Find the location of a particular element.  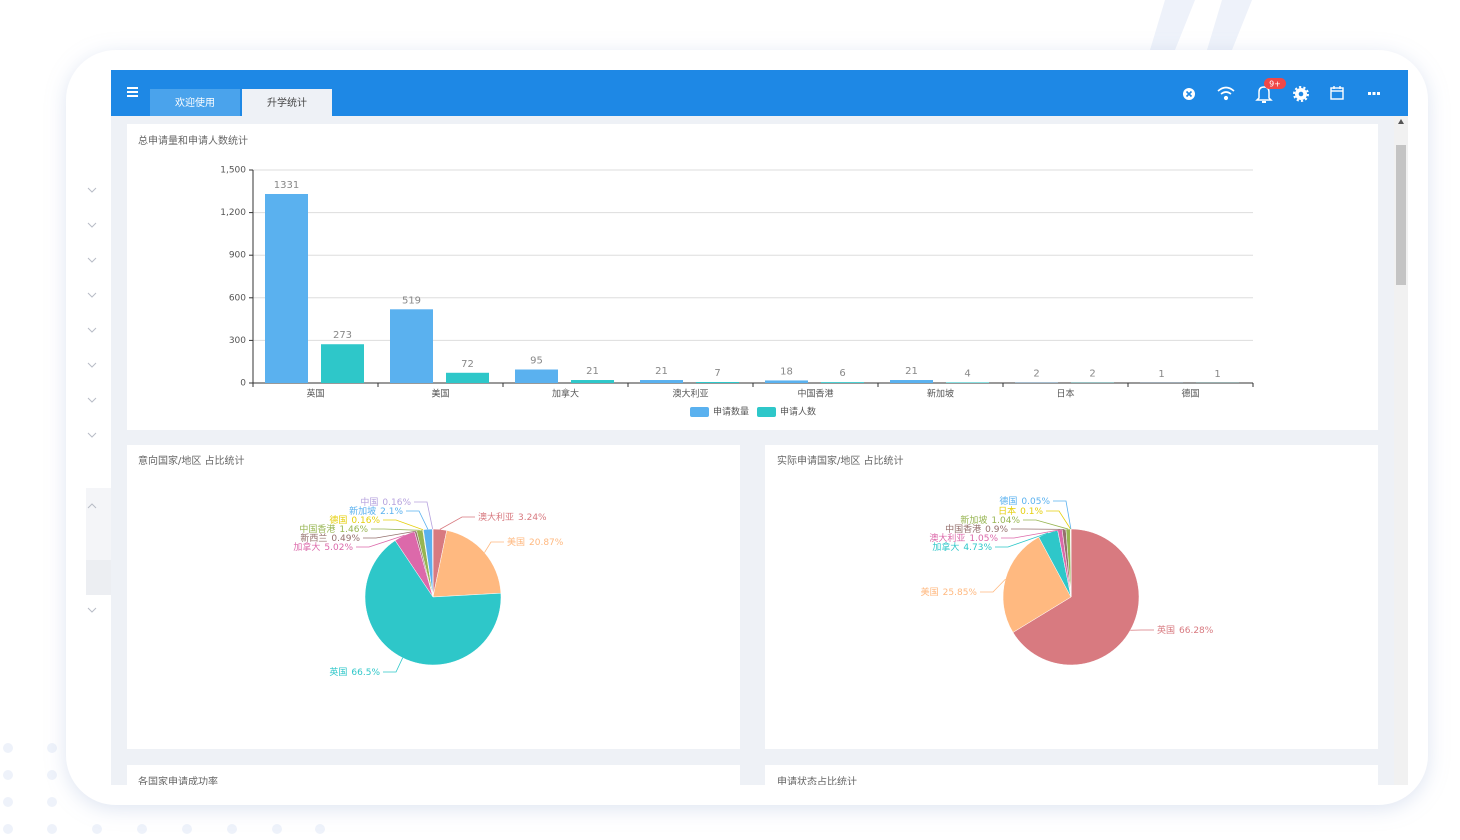

pie-label: 澳大利亚 3.24% is located at coordinates (512, 517).